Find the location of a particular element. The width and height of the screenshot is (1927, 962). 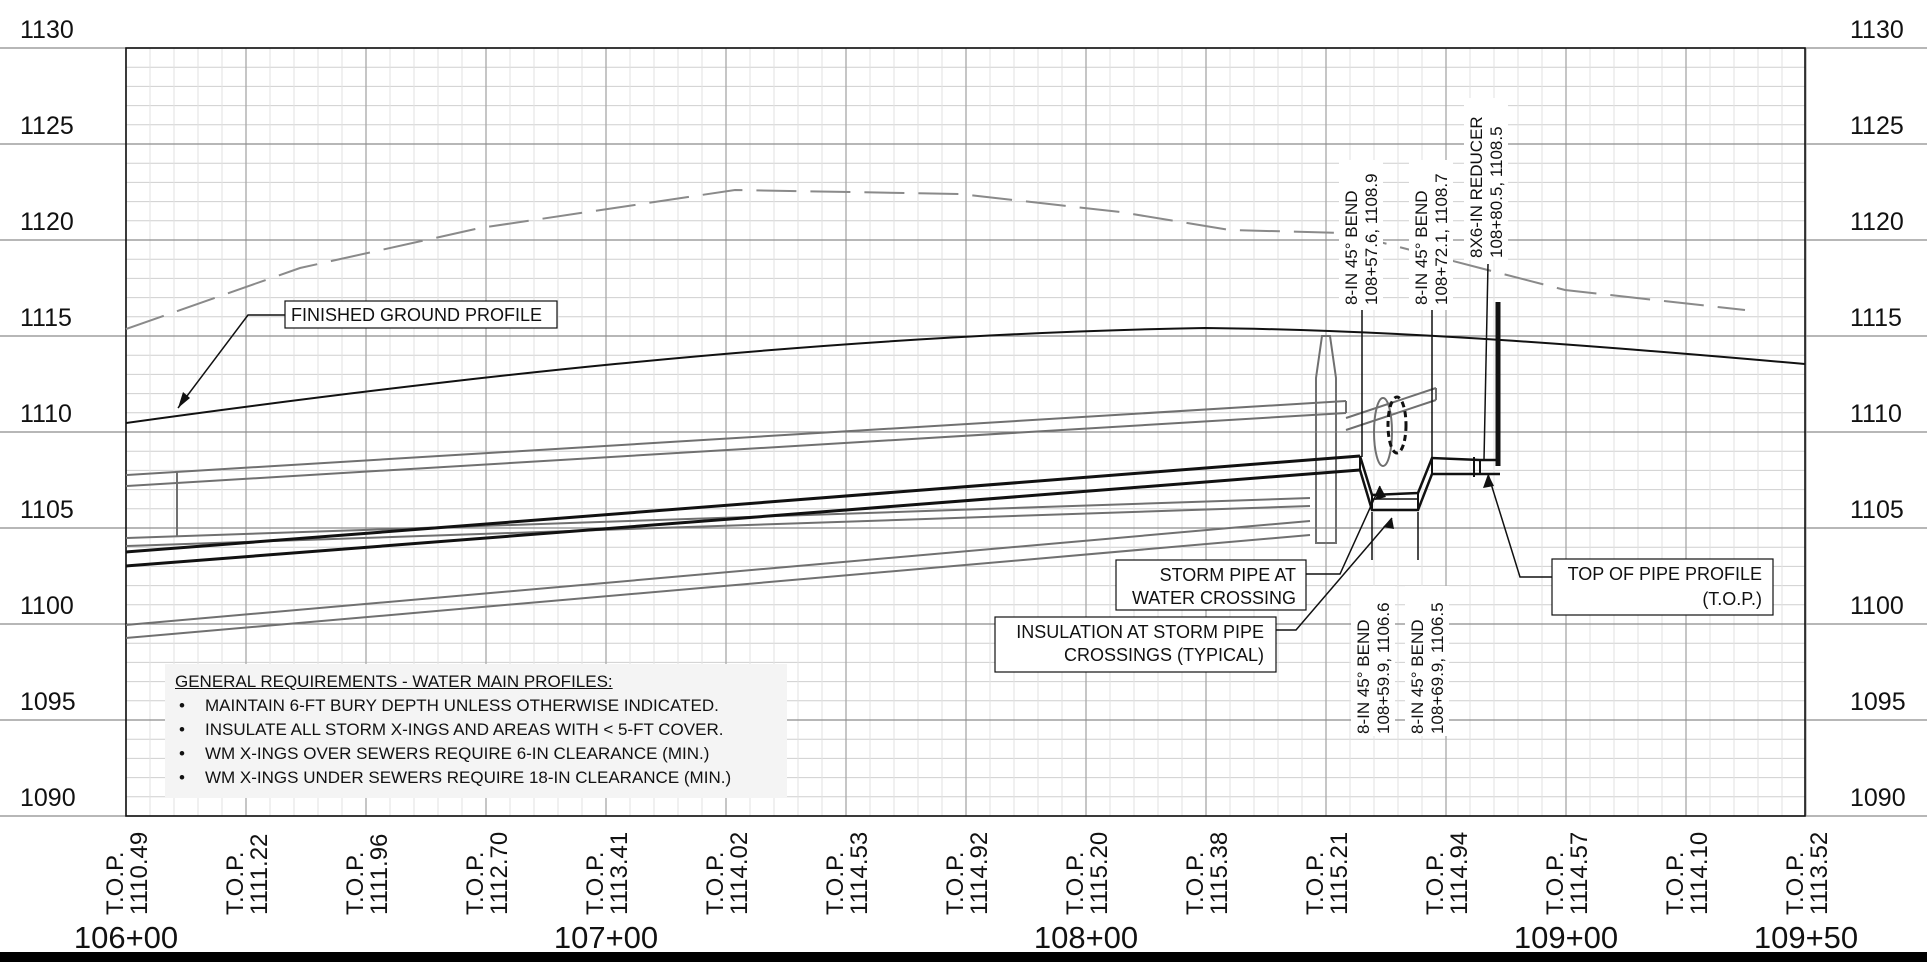

existing-ground-dashed-line is located at coordinates (935, 259).